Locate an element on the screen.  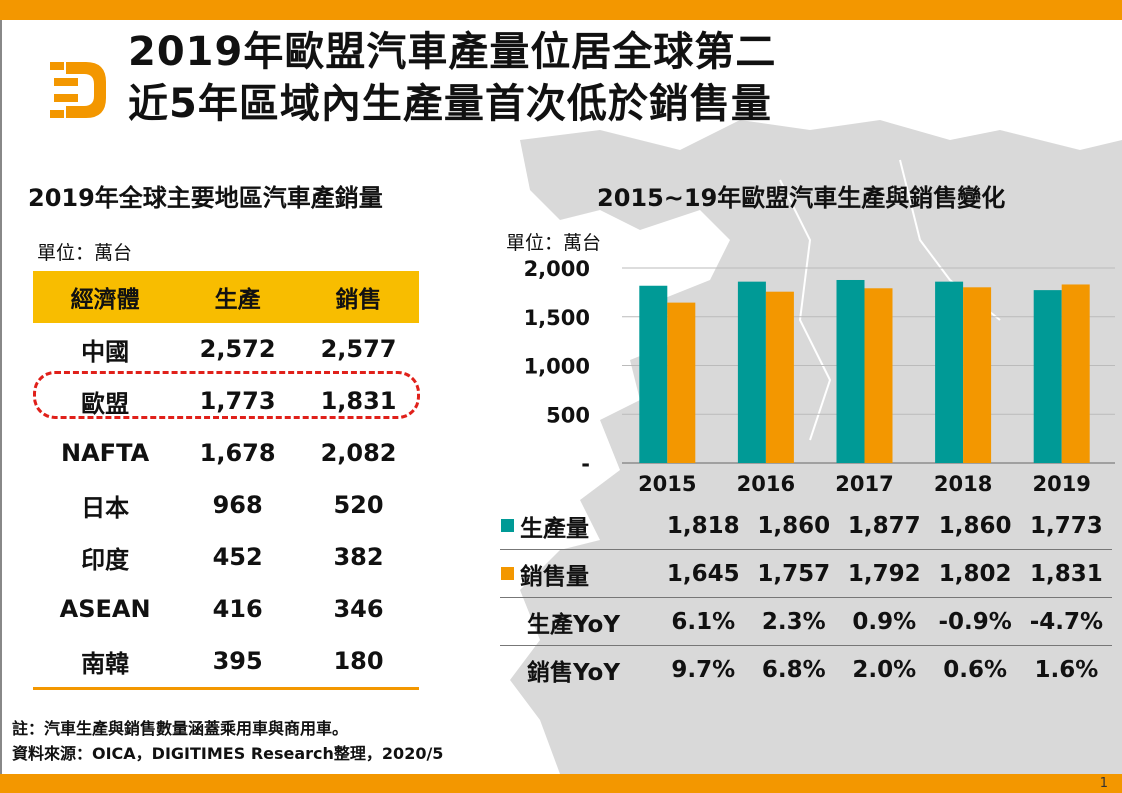
chart-unit-label: 單位：萬台 is located at coordinates (554, 243).